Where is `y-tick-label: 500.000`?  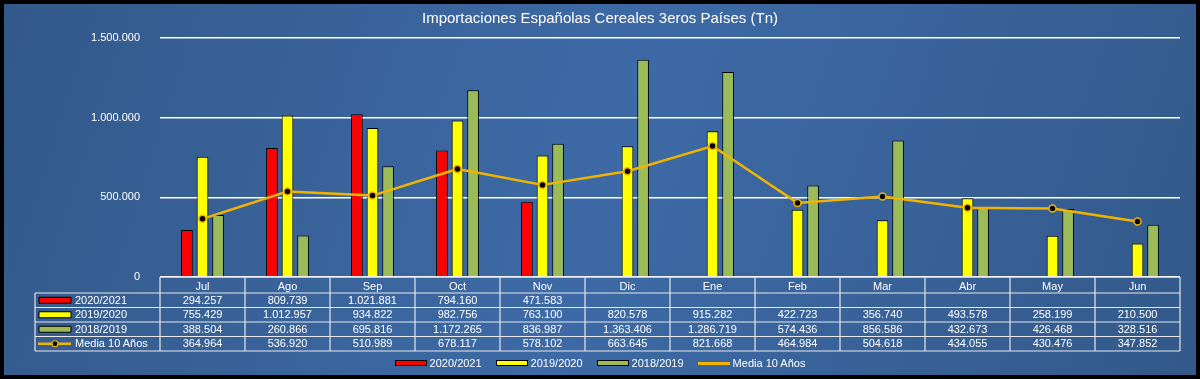
y-tick-label: 500.000 is located at coordinates (120, 196).